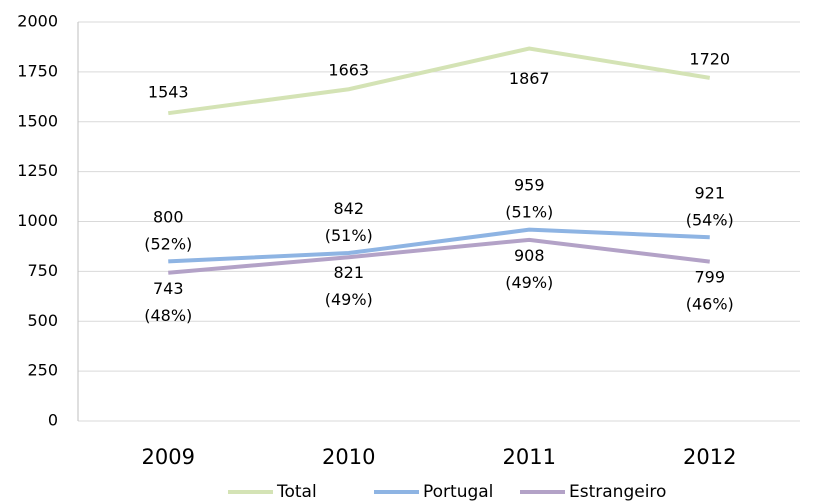  What do you see at coordinates (709, 457) in the screenshot?
I see `x-tick-label: 2012` at bounding box center [709, 457].